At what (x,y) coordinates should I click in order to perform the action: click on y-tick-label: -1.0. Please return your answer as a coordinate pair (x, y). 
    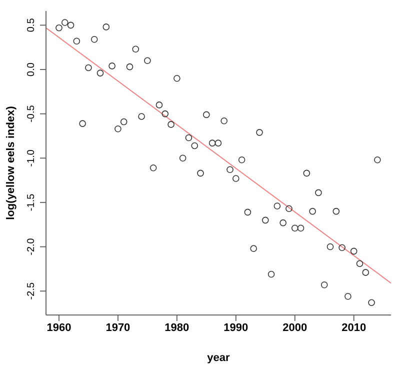
    Looking at the image, I should click on (31, 158).